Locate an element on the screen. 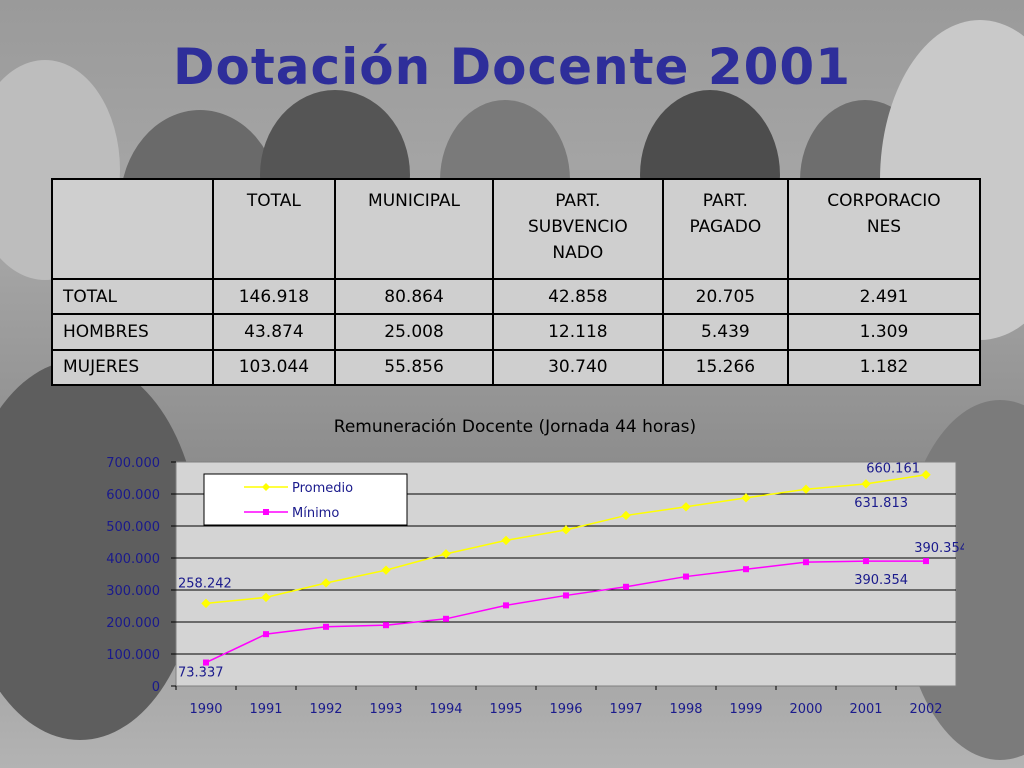 The image size is (1024, 768). table-cell: 55.856 is located at coordinates (414, 367).